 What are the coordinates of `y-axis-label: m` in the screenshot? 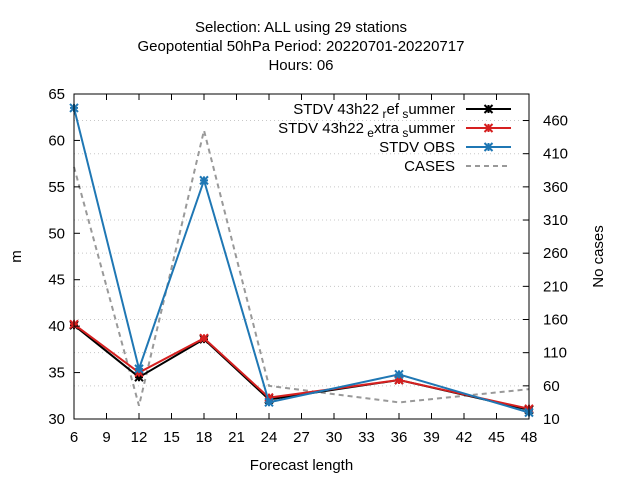 It's located at (16, 256).